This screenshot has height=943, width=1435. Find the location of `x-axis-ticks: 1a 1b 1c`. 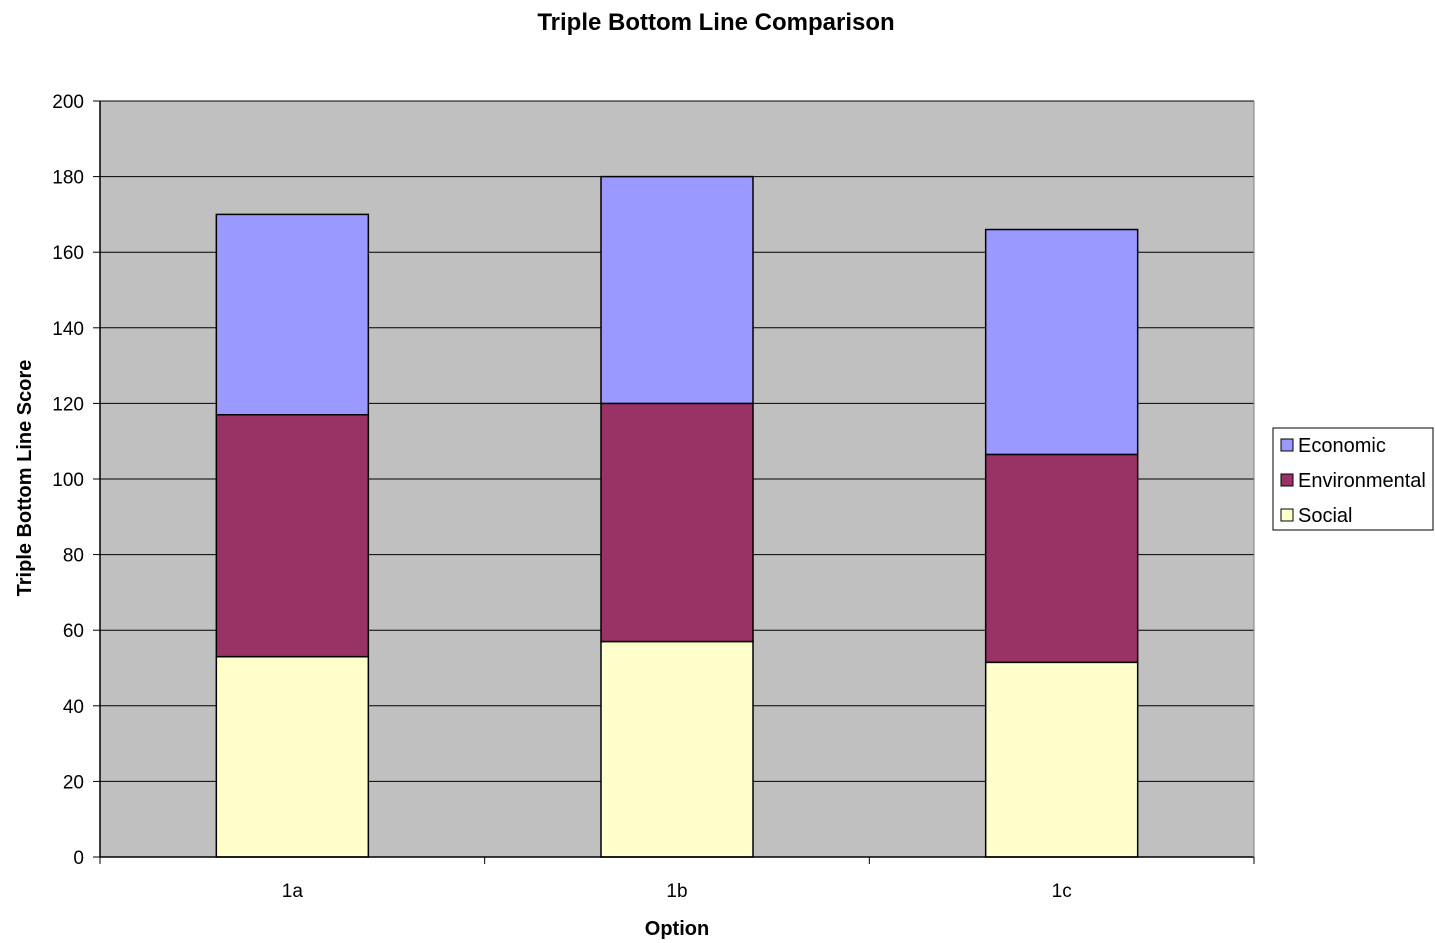

x-axis-ticks: 1a 1b 1c is located at coordinates (677, 879).